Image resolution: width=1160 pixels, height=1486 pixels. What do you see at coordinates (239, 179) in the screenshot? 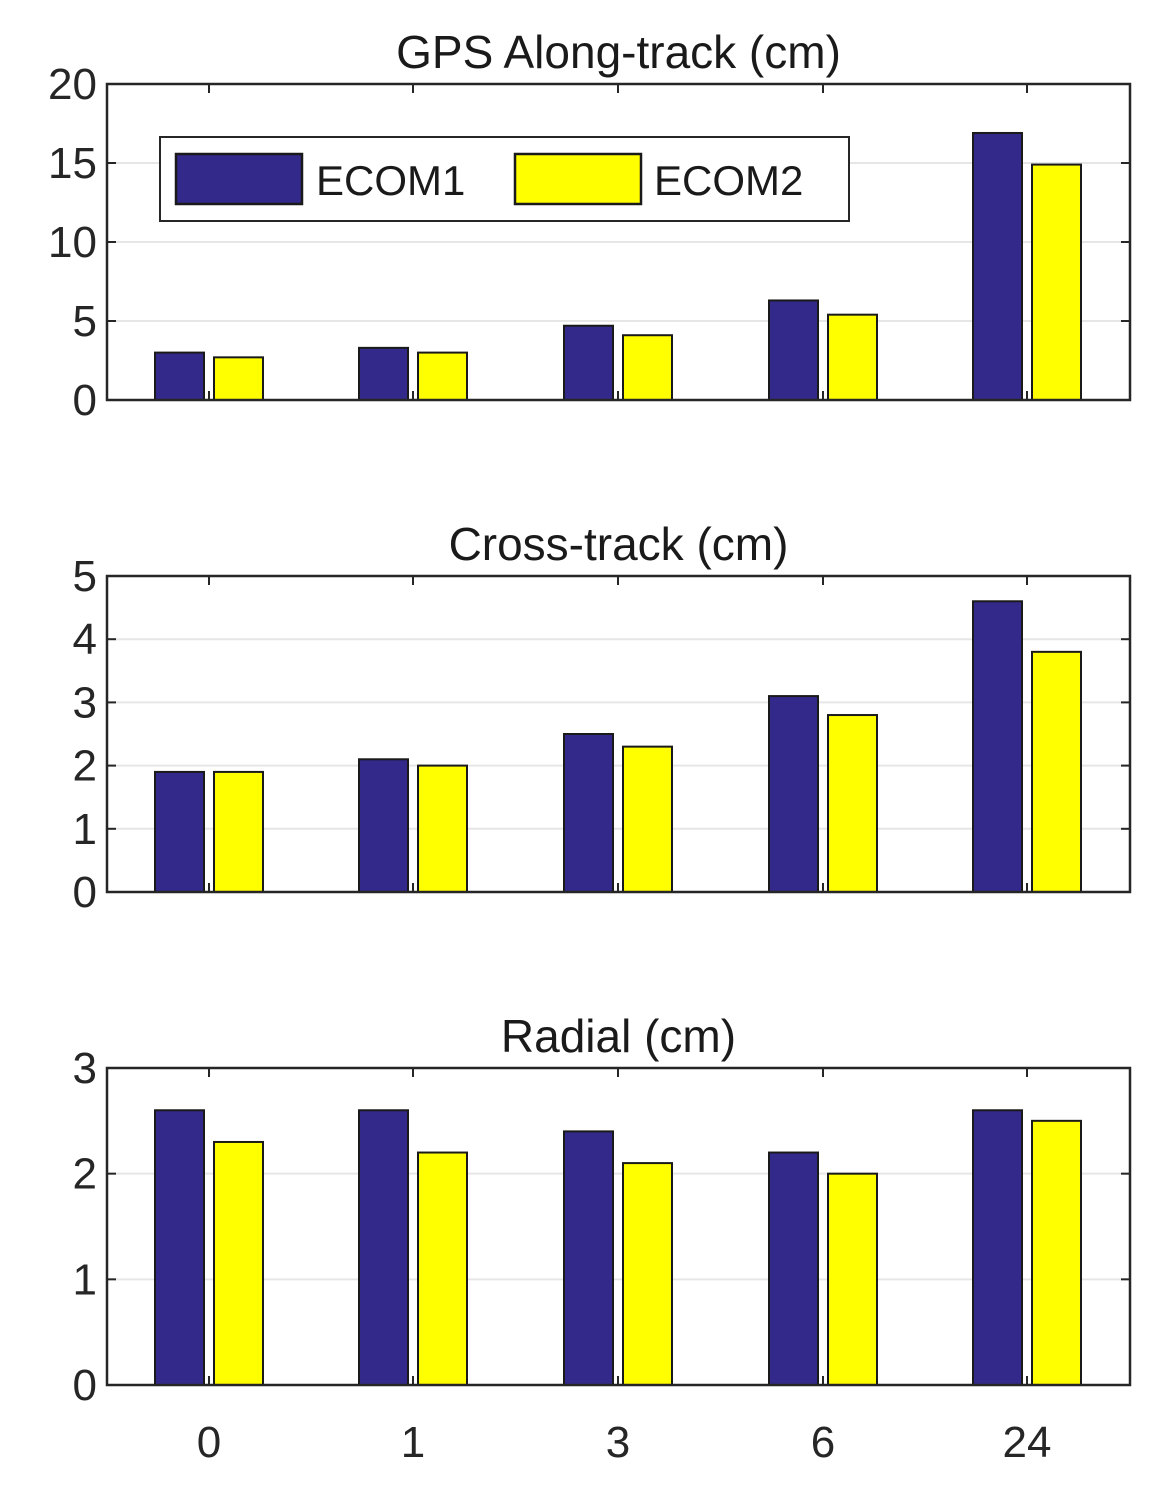
I see `legend-swatch-ecom1` at bounding box center [239, 179].